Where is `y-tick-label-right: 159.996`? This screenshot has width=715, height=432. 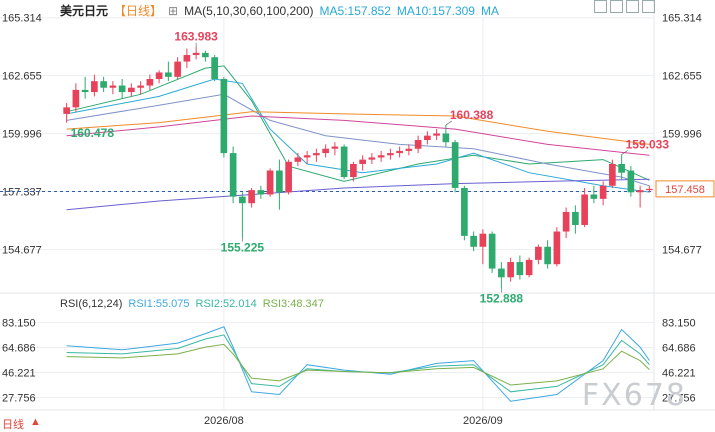 y-tick-label-right: 159.996 is located at coordinates (682, 135).